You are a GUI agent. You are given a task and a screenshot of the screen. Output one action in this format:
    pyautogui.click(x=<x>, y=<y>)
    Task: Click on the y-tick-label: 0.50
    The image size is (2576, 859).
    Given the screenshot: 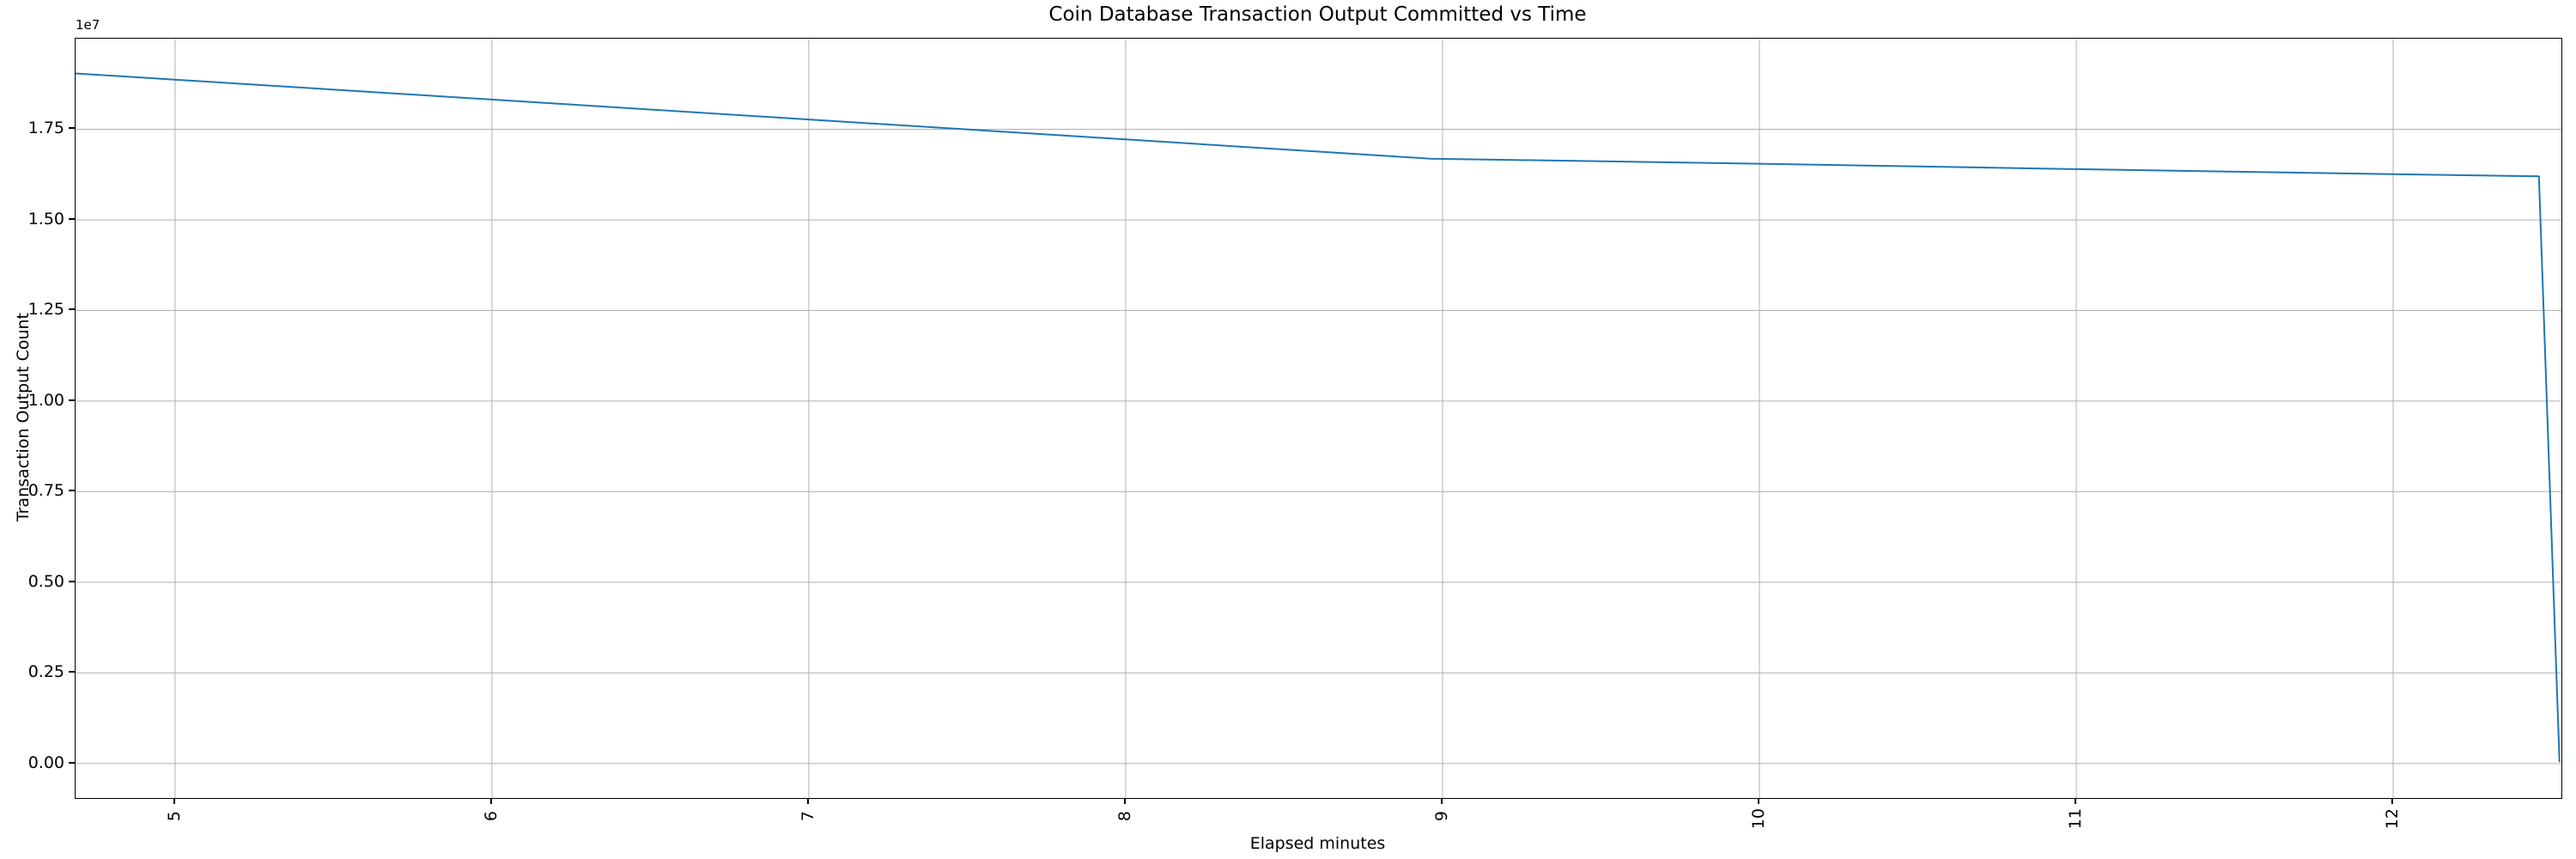 What is the action you would take?
    pyautogui.click(x=45, y=581)
    